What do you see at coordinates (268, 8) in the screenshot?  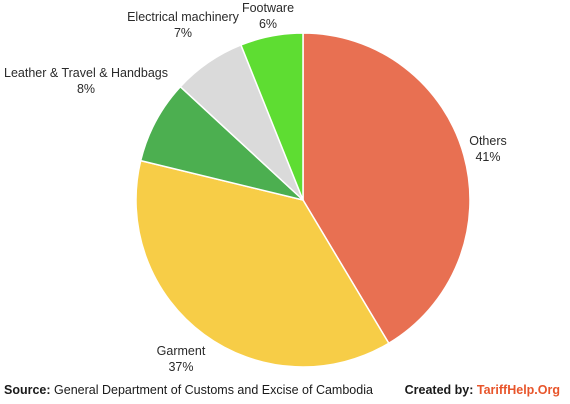 I see `slice-label: Footware` at bounding box center [268, 8].